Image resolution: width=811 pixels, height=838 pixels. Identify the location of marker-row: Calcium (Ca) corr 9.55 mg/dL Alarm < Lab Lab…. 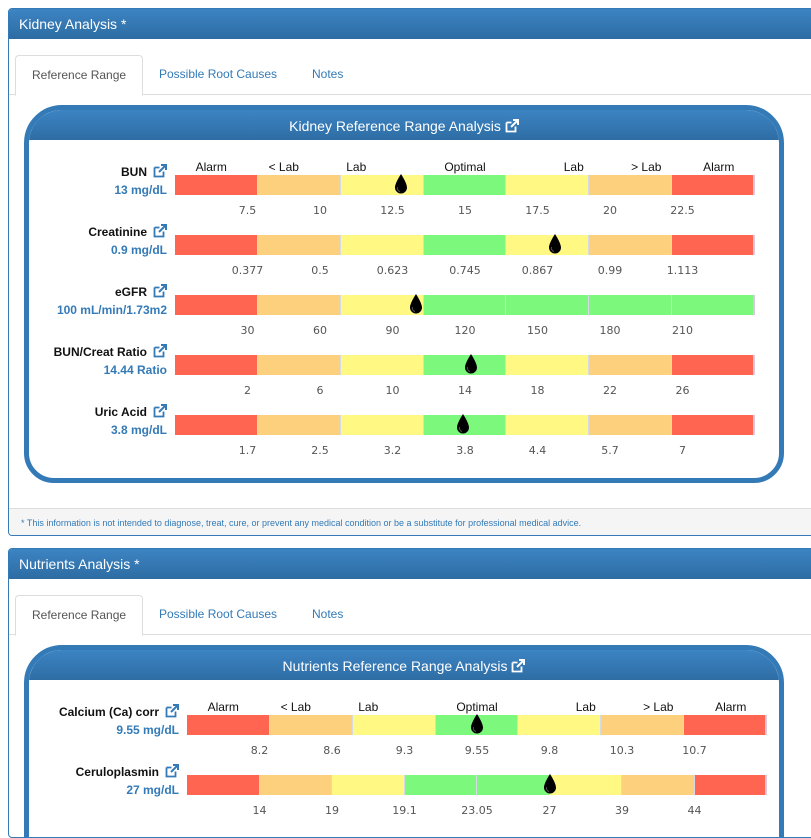
(404, 735).